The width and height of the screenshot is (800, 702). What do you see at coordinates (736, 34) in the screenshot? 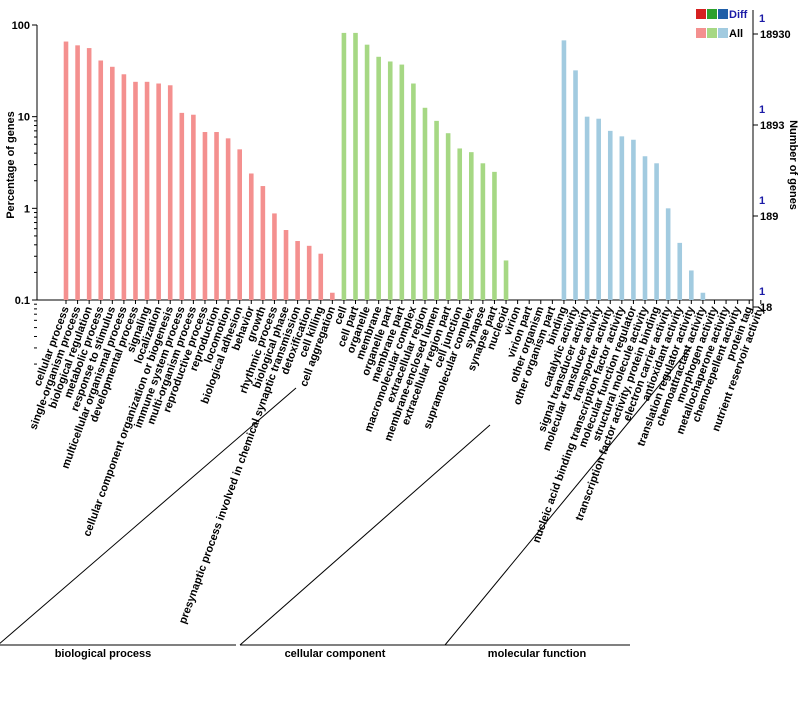
I see `legend-label-all: All` at bounding box center [736, 34].